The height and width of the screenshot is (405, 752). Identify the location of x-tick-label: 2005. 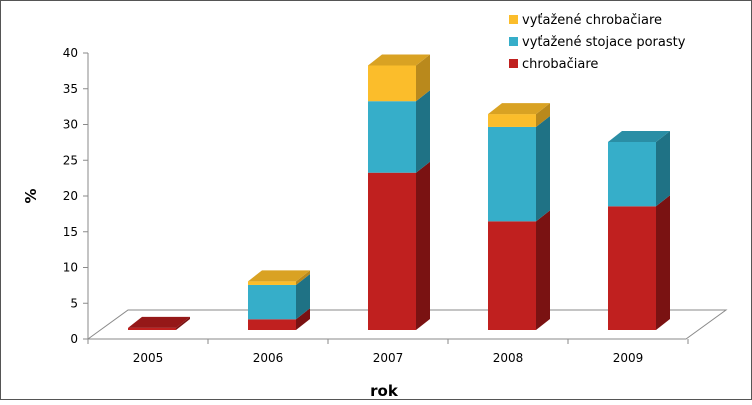
(148, 358).